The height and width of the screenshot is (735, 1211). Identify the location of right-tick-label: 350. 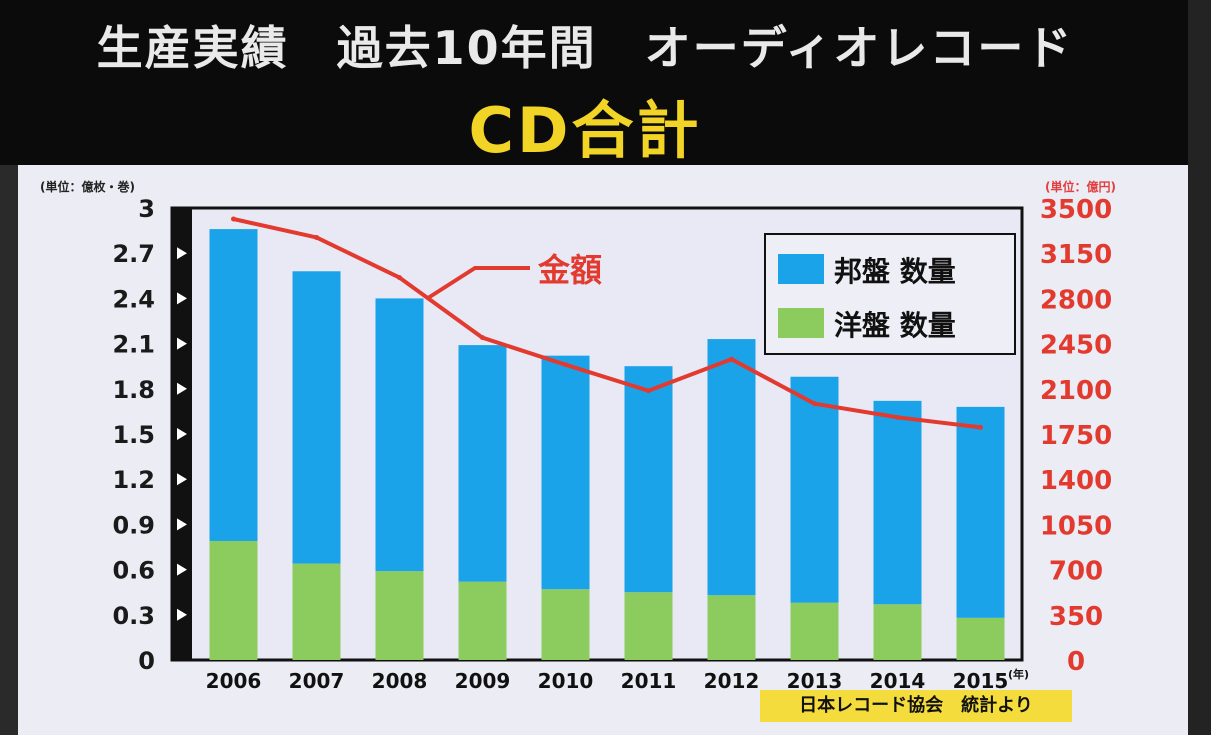
(1076, 617).